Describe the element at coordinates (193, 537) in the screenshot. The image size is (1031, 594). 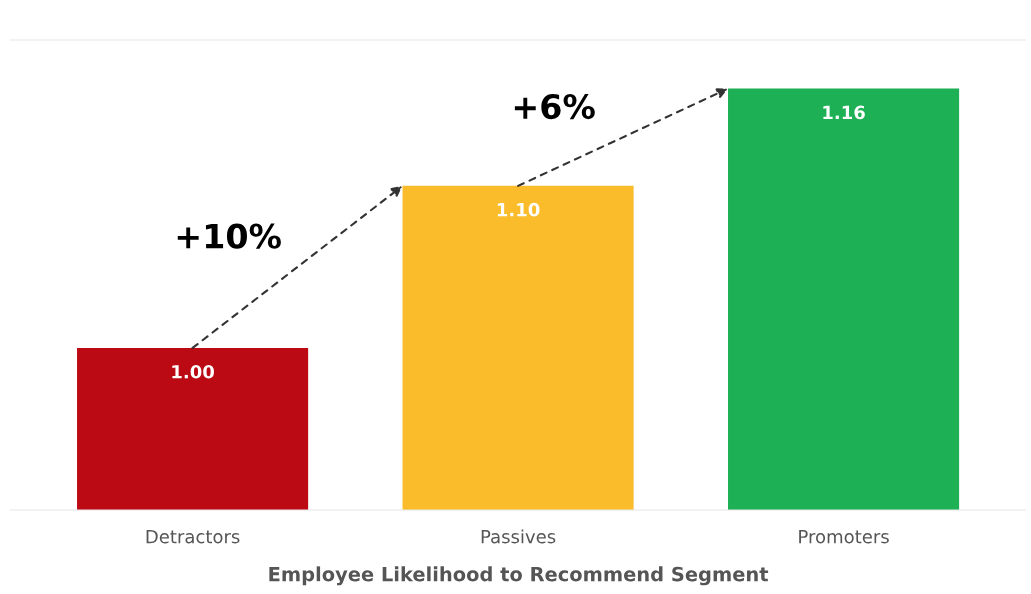
I see `x-tick-label: Detractors` at that location.